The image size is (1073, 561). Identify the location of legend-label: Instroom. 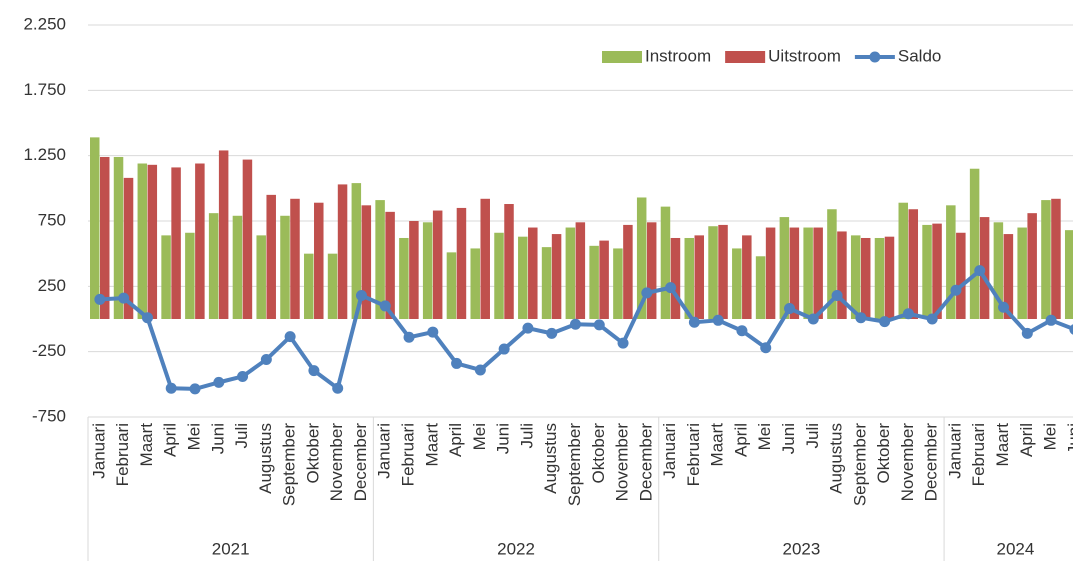
(678, 55).